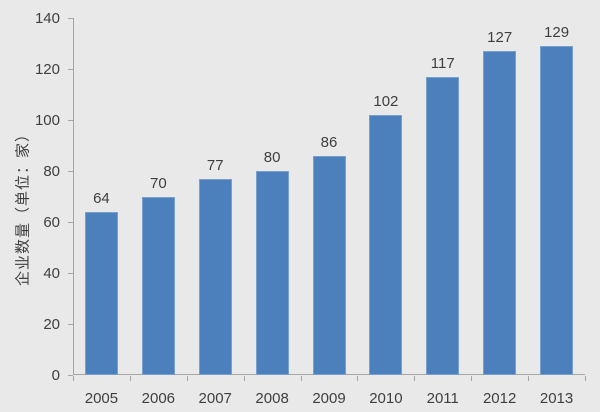 This screenshot has height=412, width=600. Describe the element at coordinates (47, 120) in the screenshot. I see `y-tick-label: 100` at that location.